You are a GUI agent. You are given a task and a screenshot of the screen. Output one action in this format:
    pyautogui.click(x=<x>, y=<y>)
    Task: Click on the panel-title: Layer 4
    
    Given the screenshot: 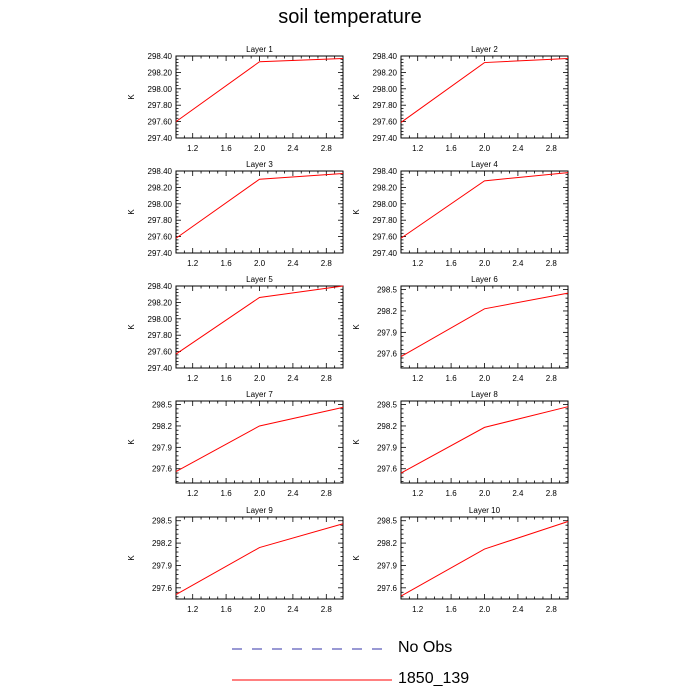 What is the action you would take?
    pyautogui.click(x=484, y=164)
    